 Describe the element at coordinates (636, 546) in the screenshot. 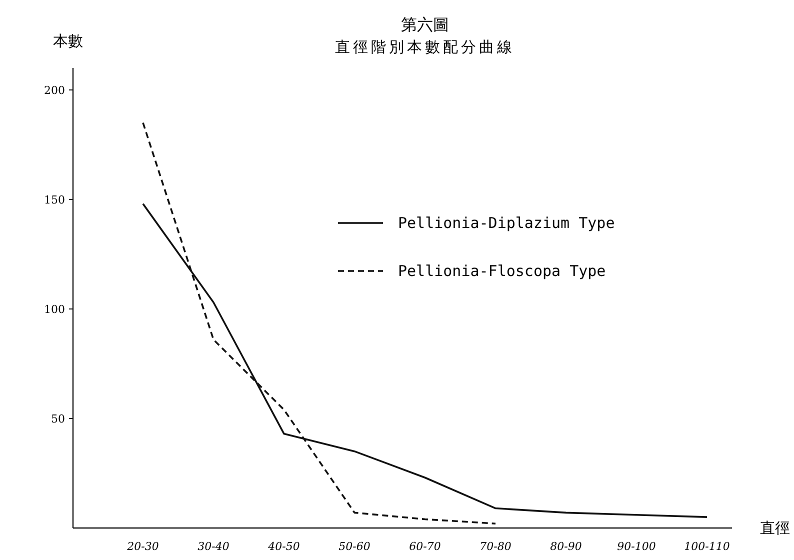

I see `x-tick-label: 90-100` at that location.